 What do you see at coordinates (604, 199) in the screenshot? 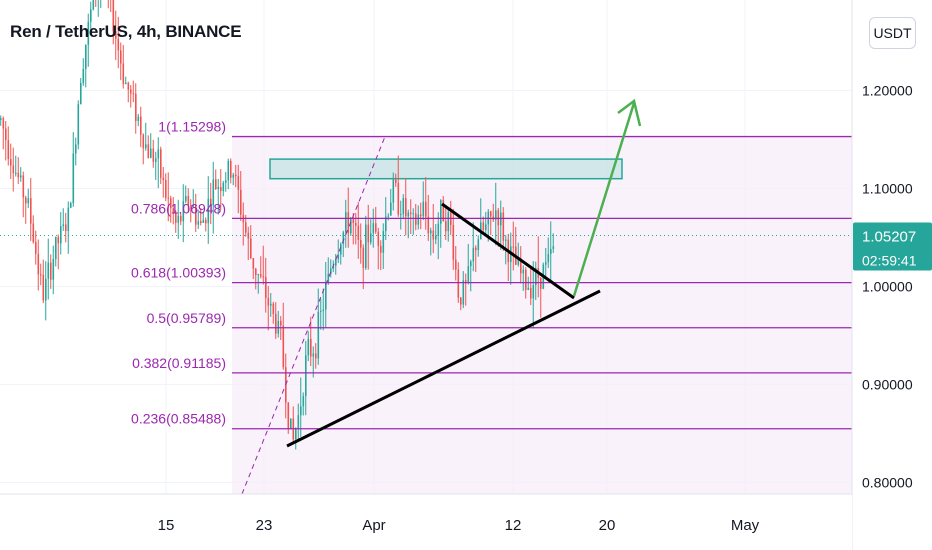
I see `projection-arrow-line` at bounding box center [604, 199].